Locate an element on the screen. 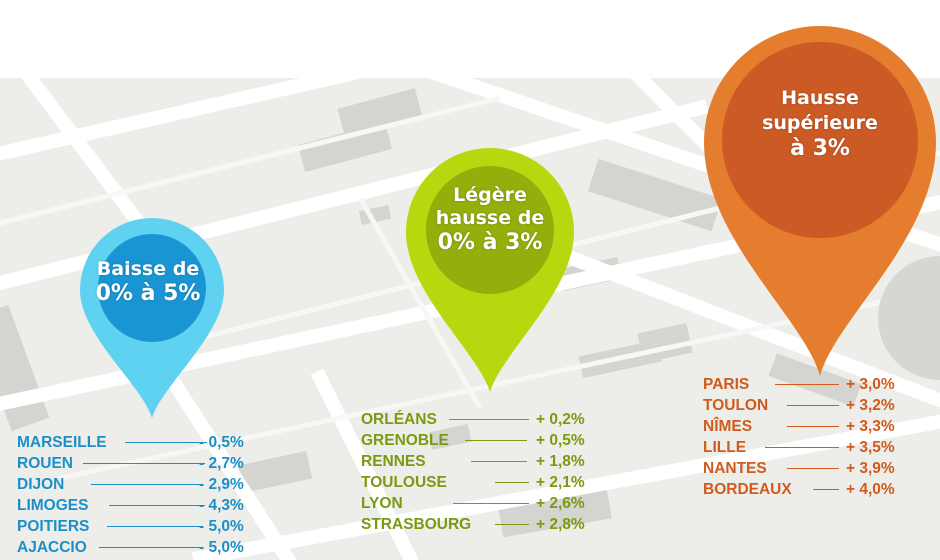  city-value: + 0,2% is located at coordinates (560, 419).